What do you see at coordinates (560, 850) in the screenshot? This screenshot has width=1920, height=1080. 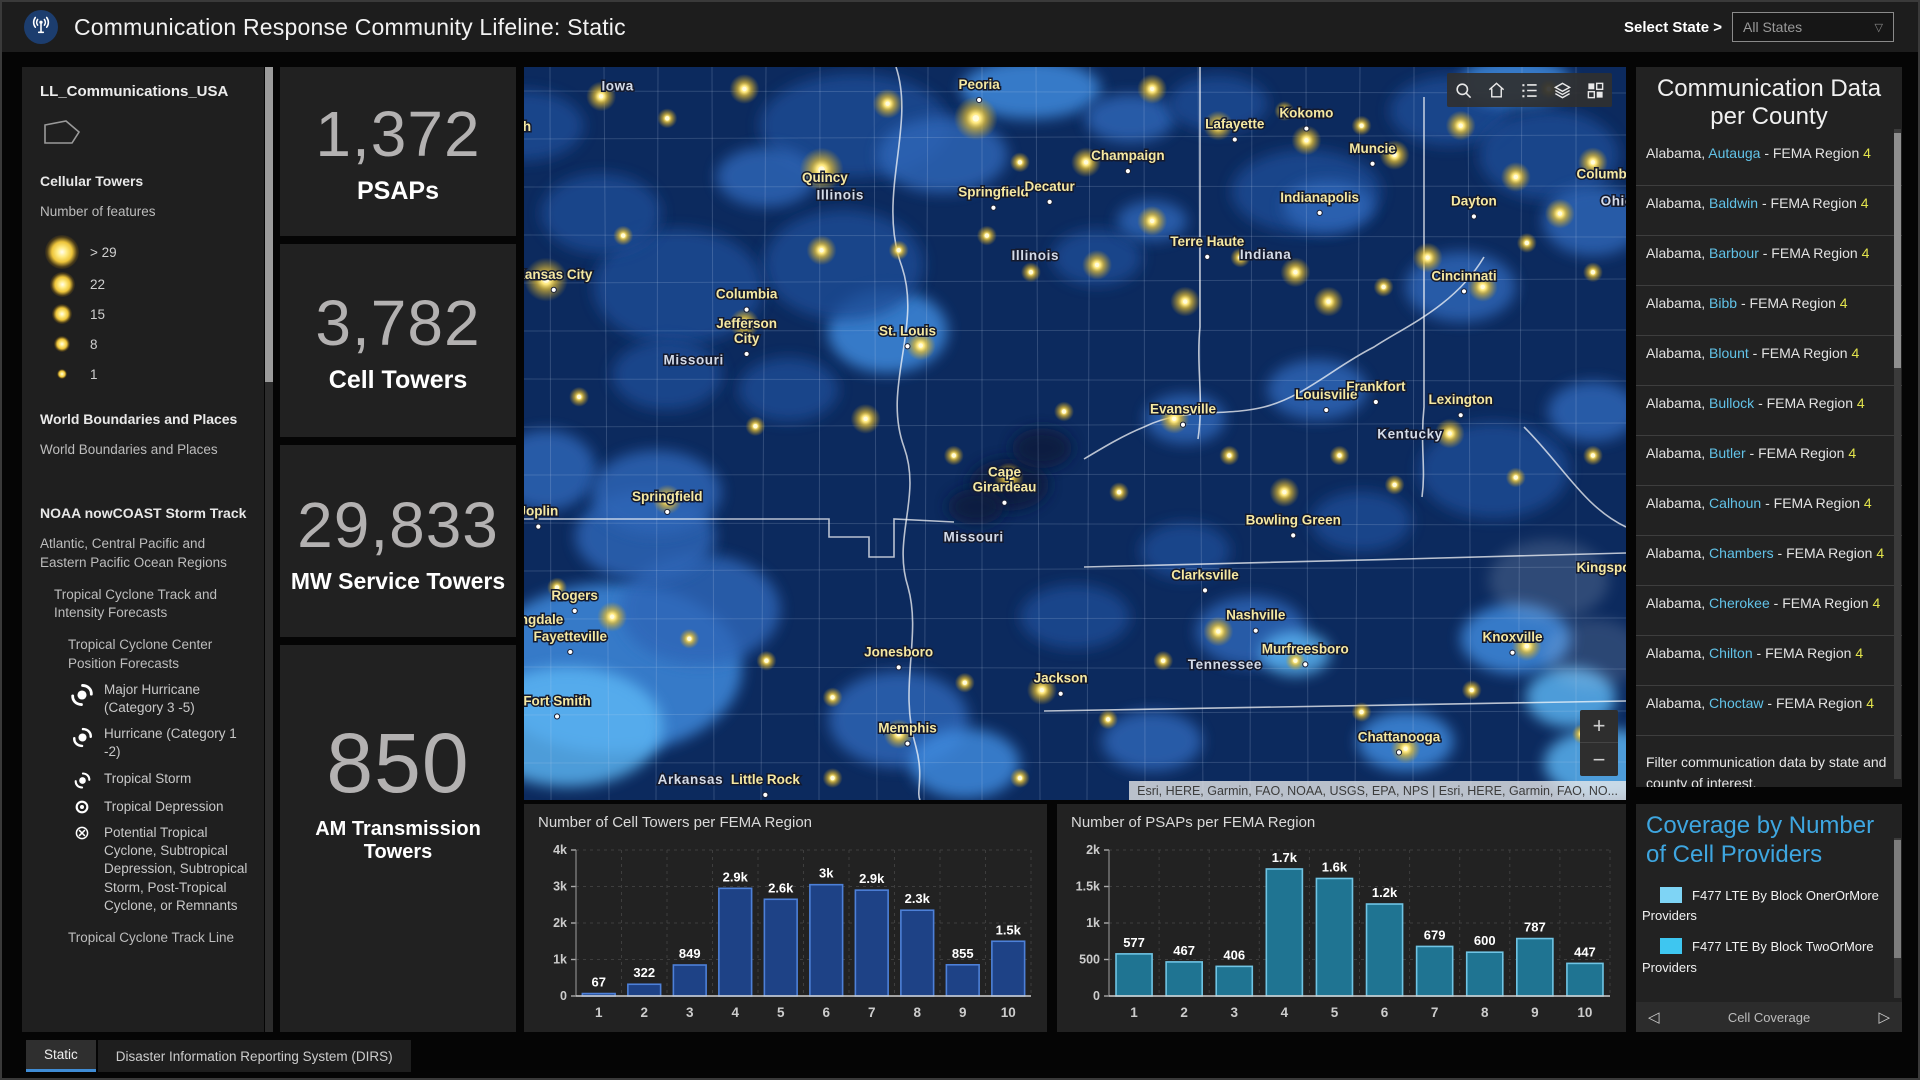 I see `svg-text: 4k` at bounding box center [560, 850].